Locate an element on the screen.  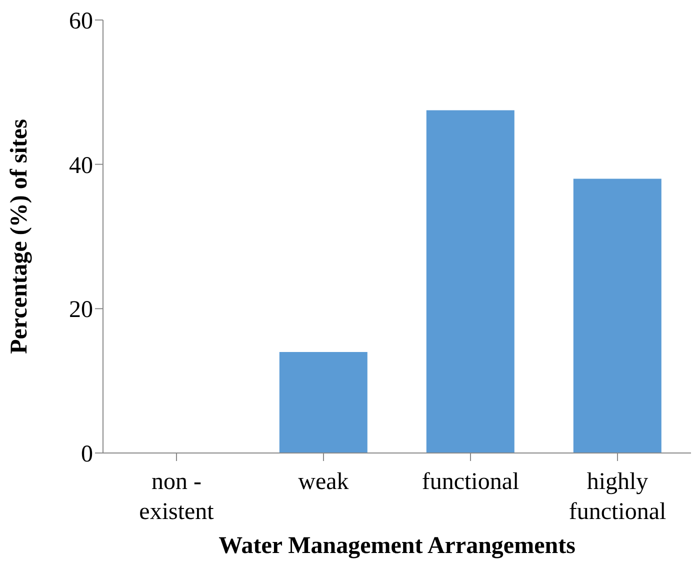
y-axis-title: Percentage (%) of sites is located at coordinates (19, 236).